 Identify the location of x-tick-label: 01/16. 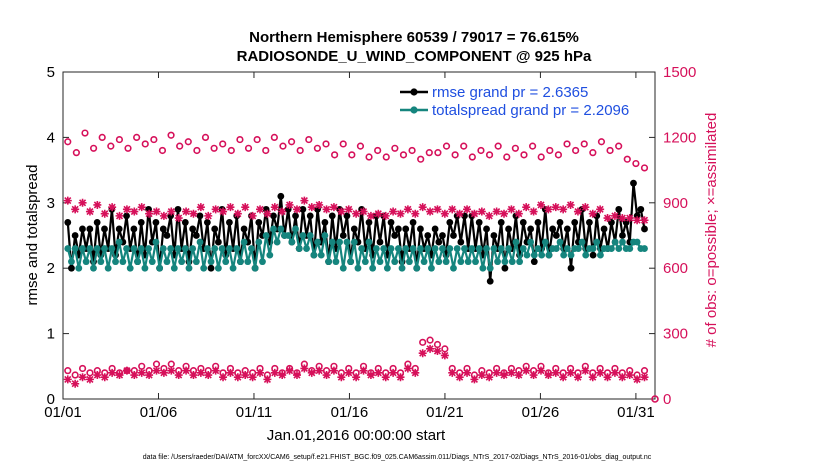
(350, 412).